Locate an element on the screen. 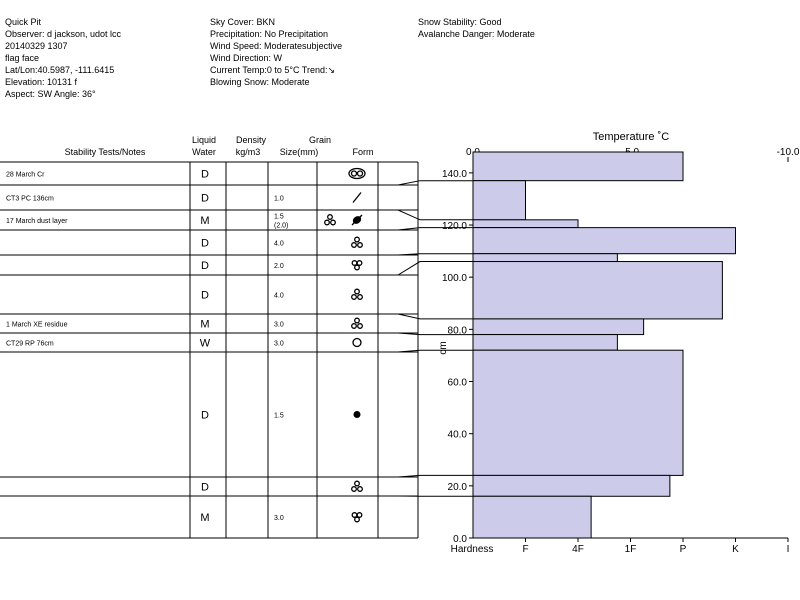  date-time: 20140329 1307 is located at coordinates (36, 46).